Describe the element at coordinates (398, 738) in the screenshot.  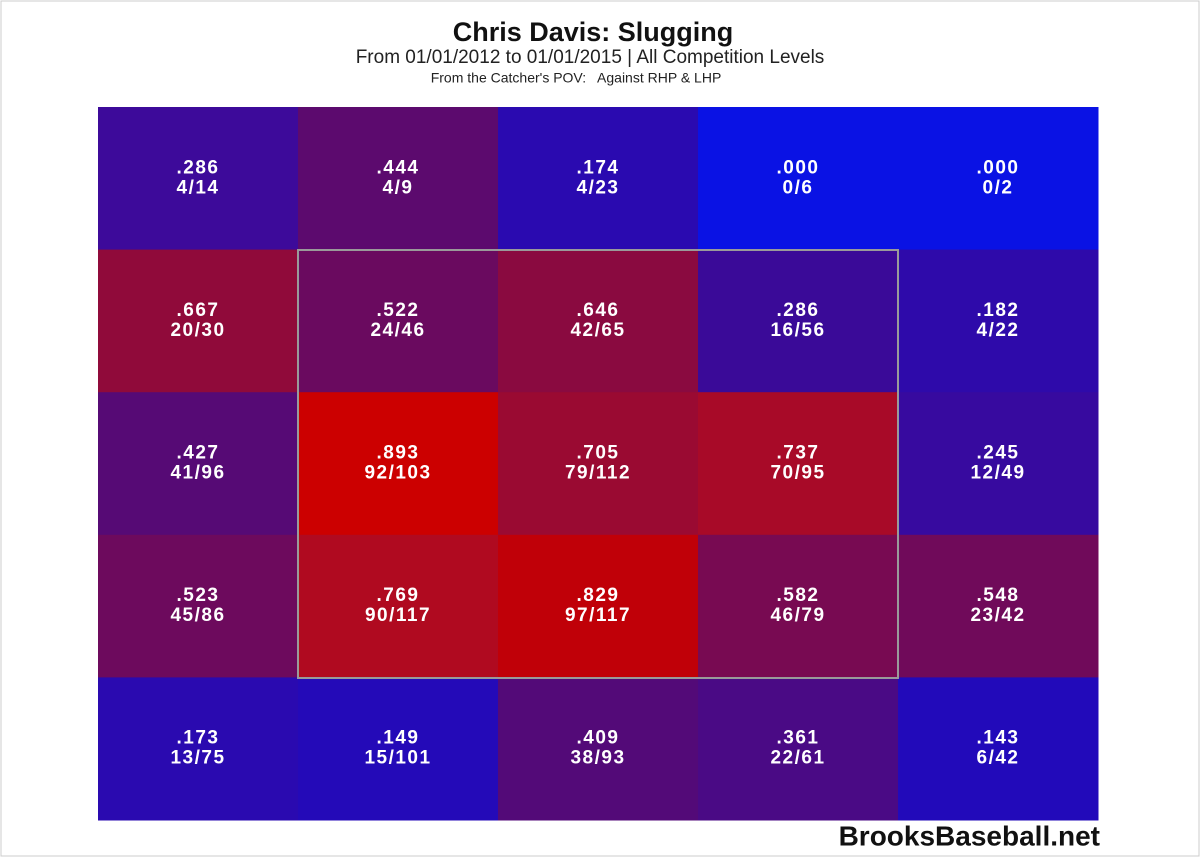
I see `cell-value: .149` at that location.